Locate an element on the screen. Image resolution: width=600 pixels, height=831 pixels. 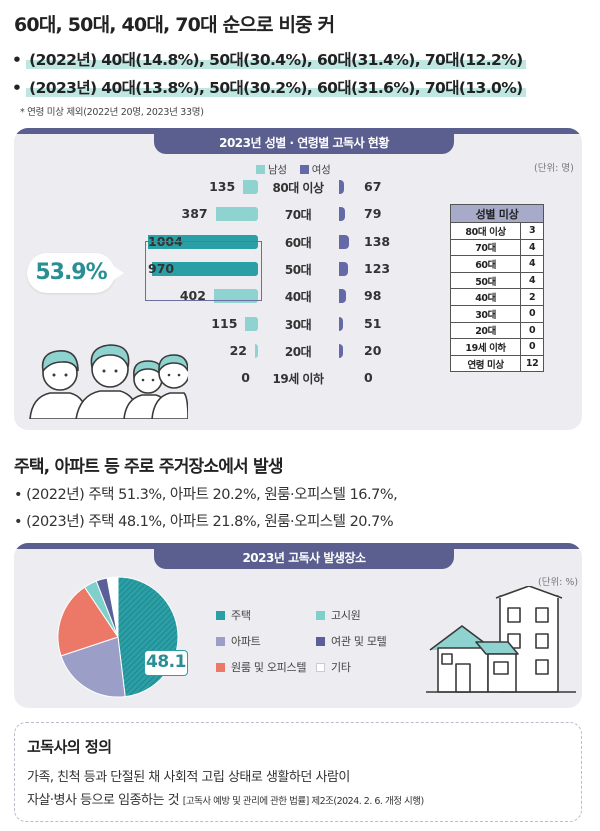
age-category-label: 60대 is located at coordinates (298, 242).